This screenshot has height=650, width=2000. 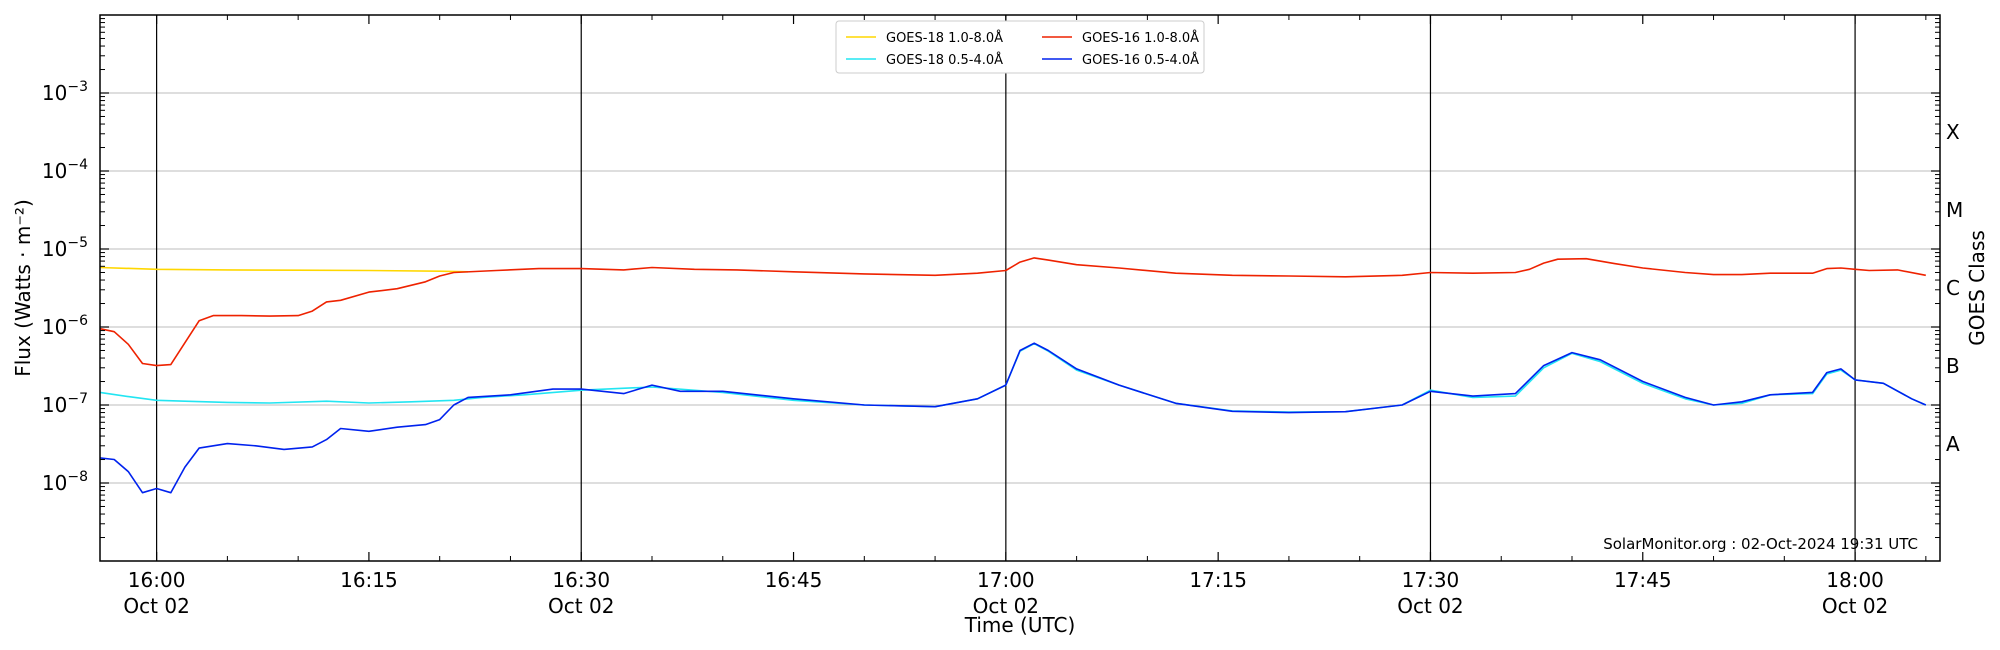 What do you see at coordinates (369, 580) in the screenshot?
I see `x-tick-label: 16:15` at bounding box center [369, 580].